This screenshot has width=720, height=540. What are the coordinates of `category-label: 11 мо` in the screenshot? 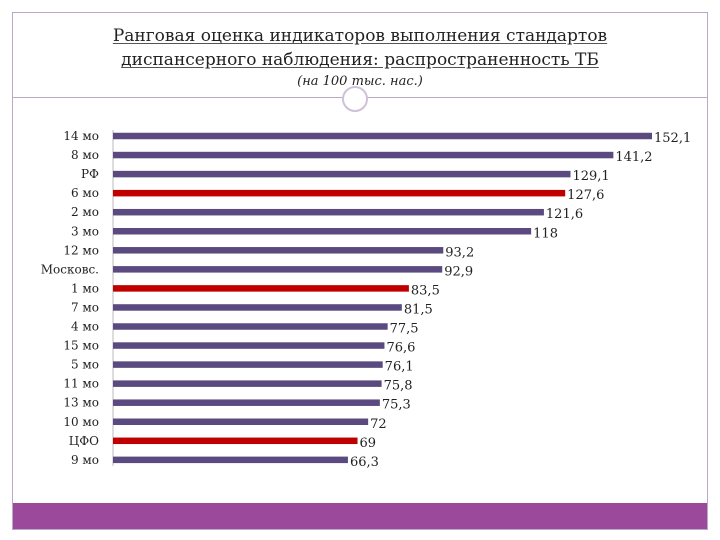 It's located at (81, 384).